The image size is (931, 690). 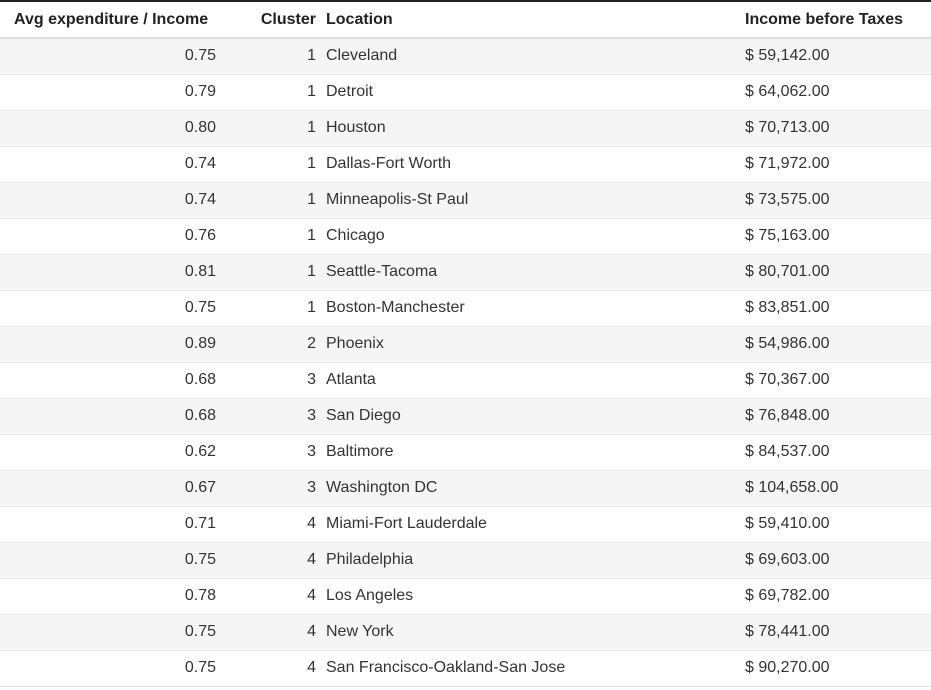 I want to click on cell-income: $ 75,163.00, so click(x=833, y=236).